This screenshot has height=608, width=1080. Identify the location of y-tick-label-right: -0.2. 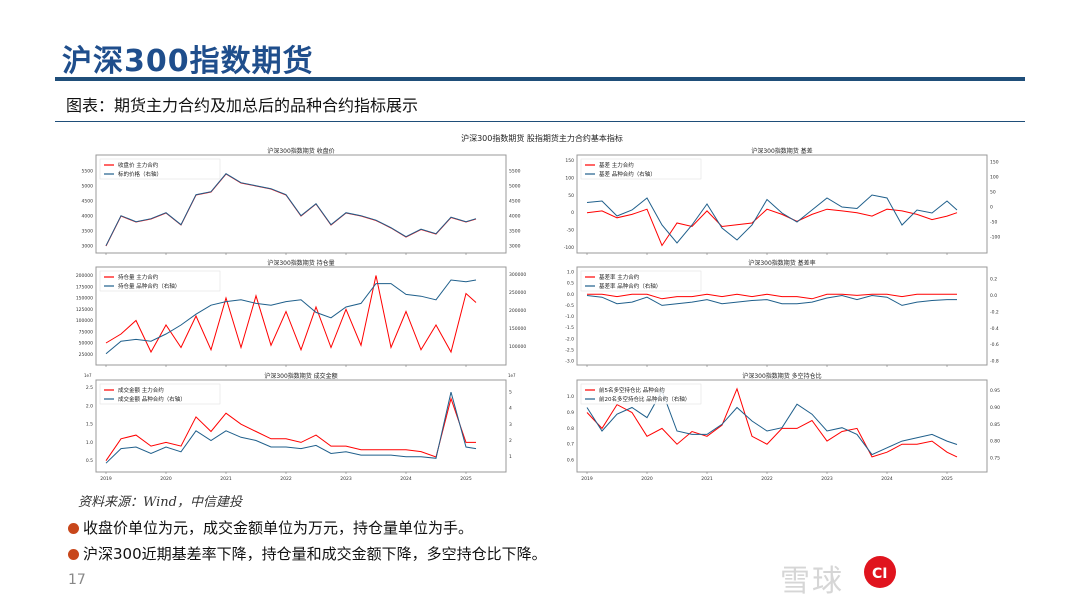
(994, 312).